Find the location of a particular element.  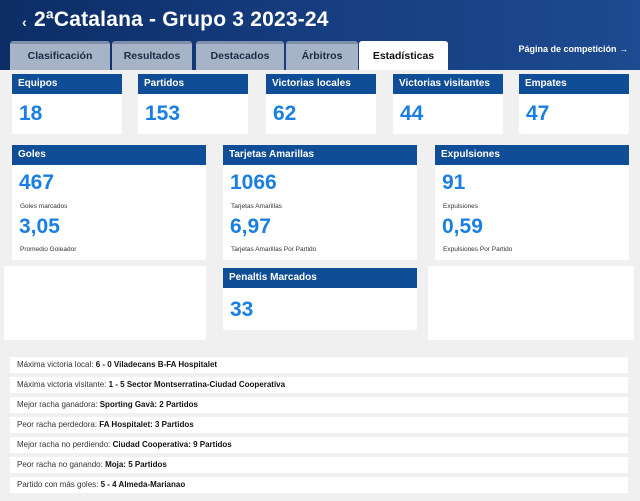

stat-value: 18 is located at coordinates (31, 113).